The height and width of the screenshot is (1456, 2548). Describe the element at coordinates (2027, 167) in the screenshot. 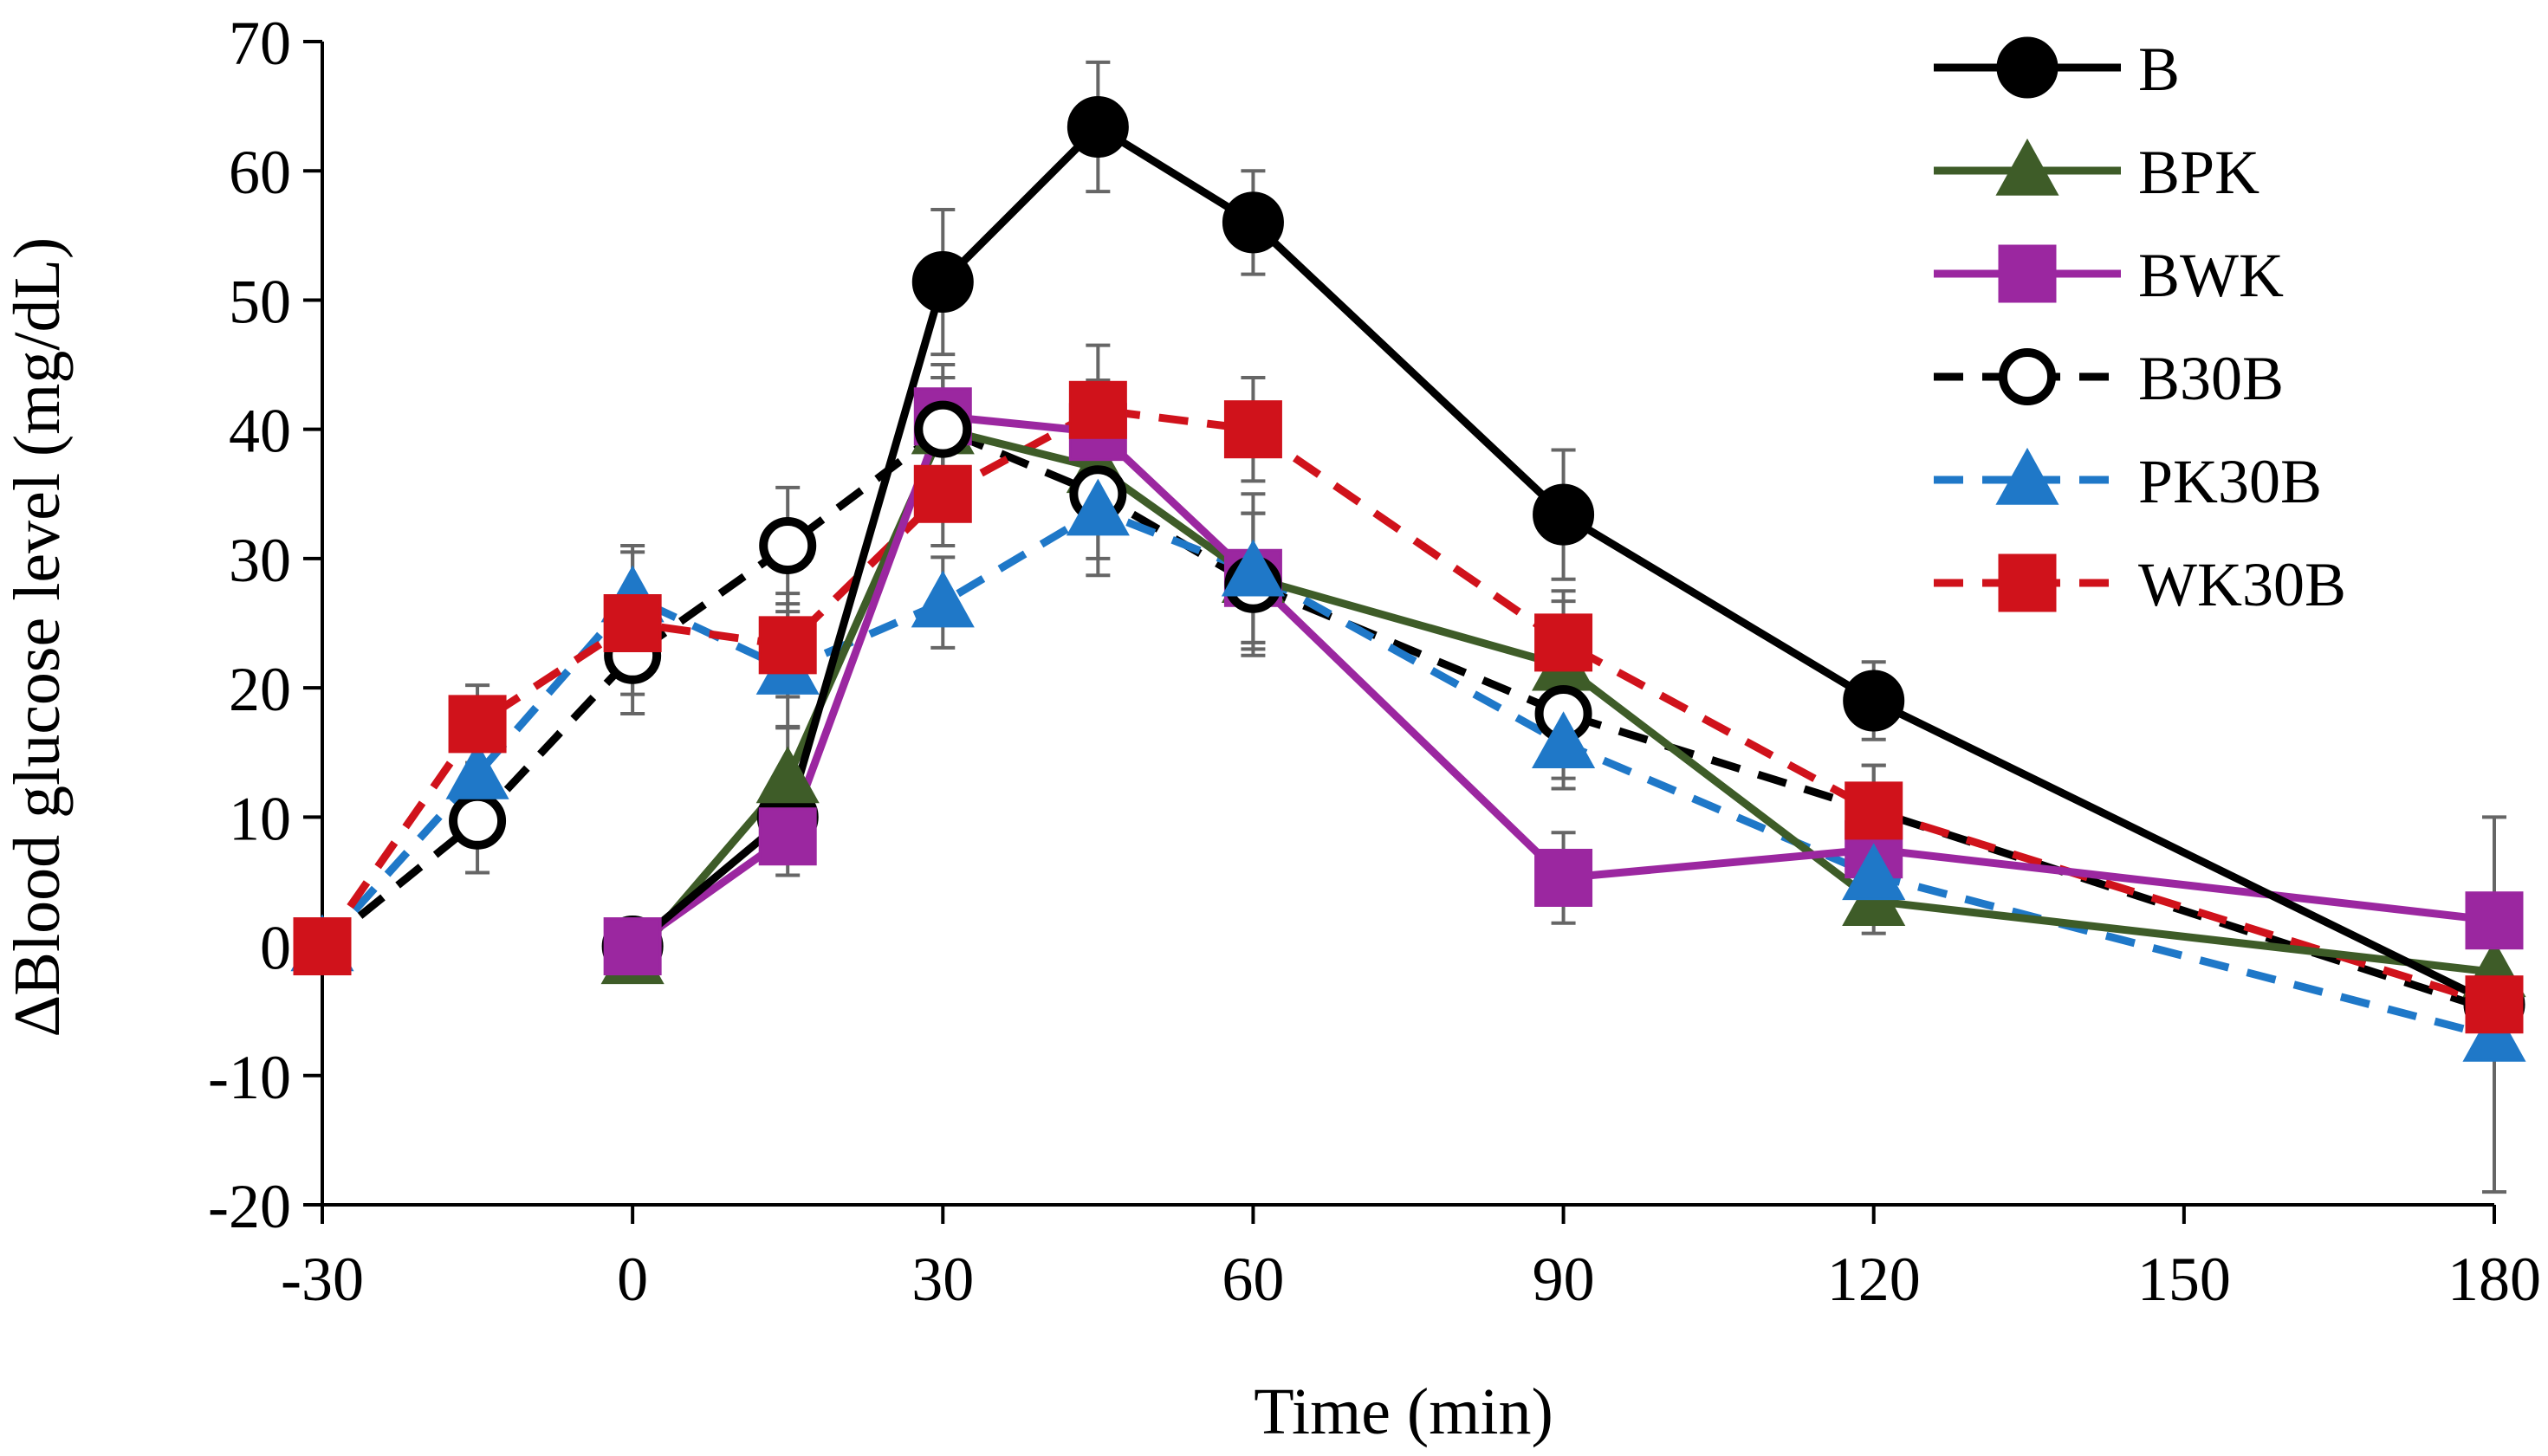

I see `legend-marker-bpk` at that location.